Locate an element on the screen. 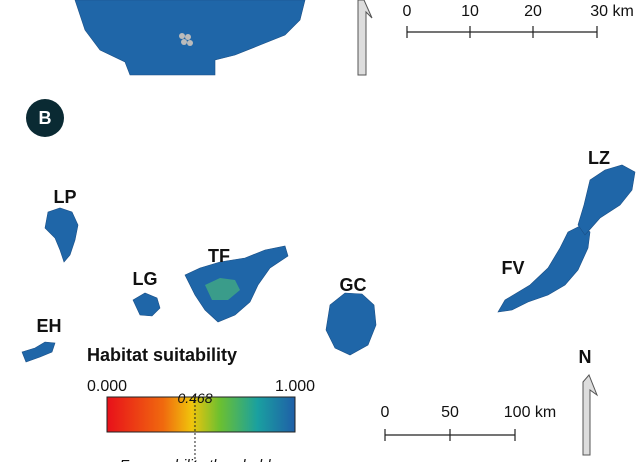 The height and width of the screenshot is (462, 640). threshold-label: 0.468 is located at coordinates (194, 398).